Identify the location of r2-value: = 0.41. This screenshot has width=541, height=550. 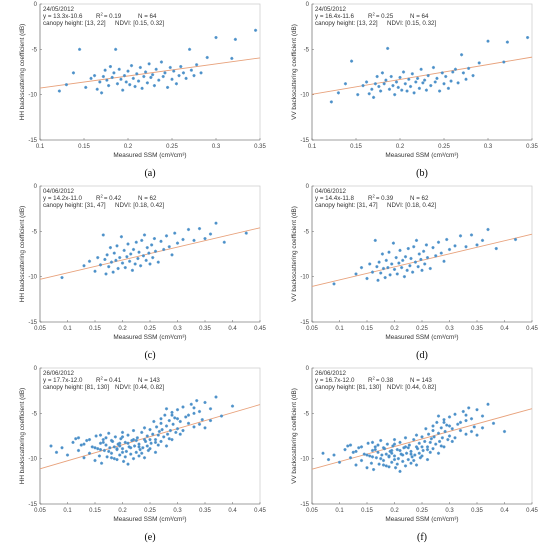
(113, 380).